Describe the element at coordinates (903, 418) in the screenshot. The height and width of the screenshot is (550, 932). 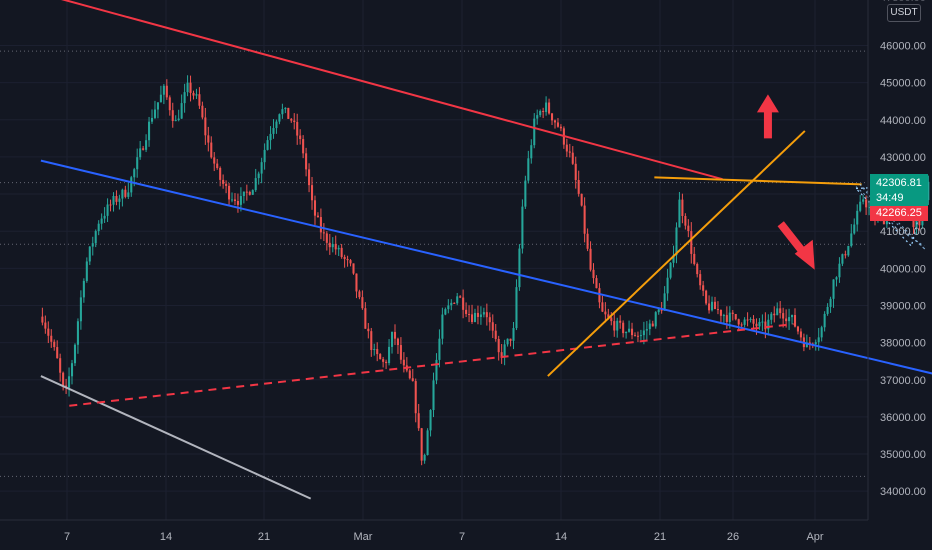
I see `price-tick-label: 36000.00` at that location.